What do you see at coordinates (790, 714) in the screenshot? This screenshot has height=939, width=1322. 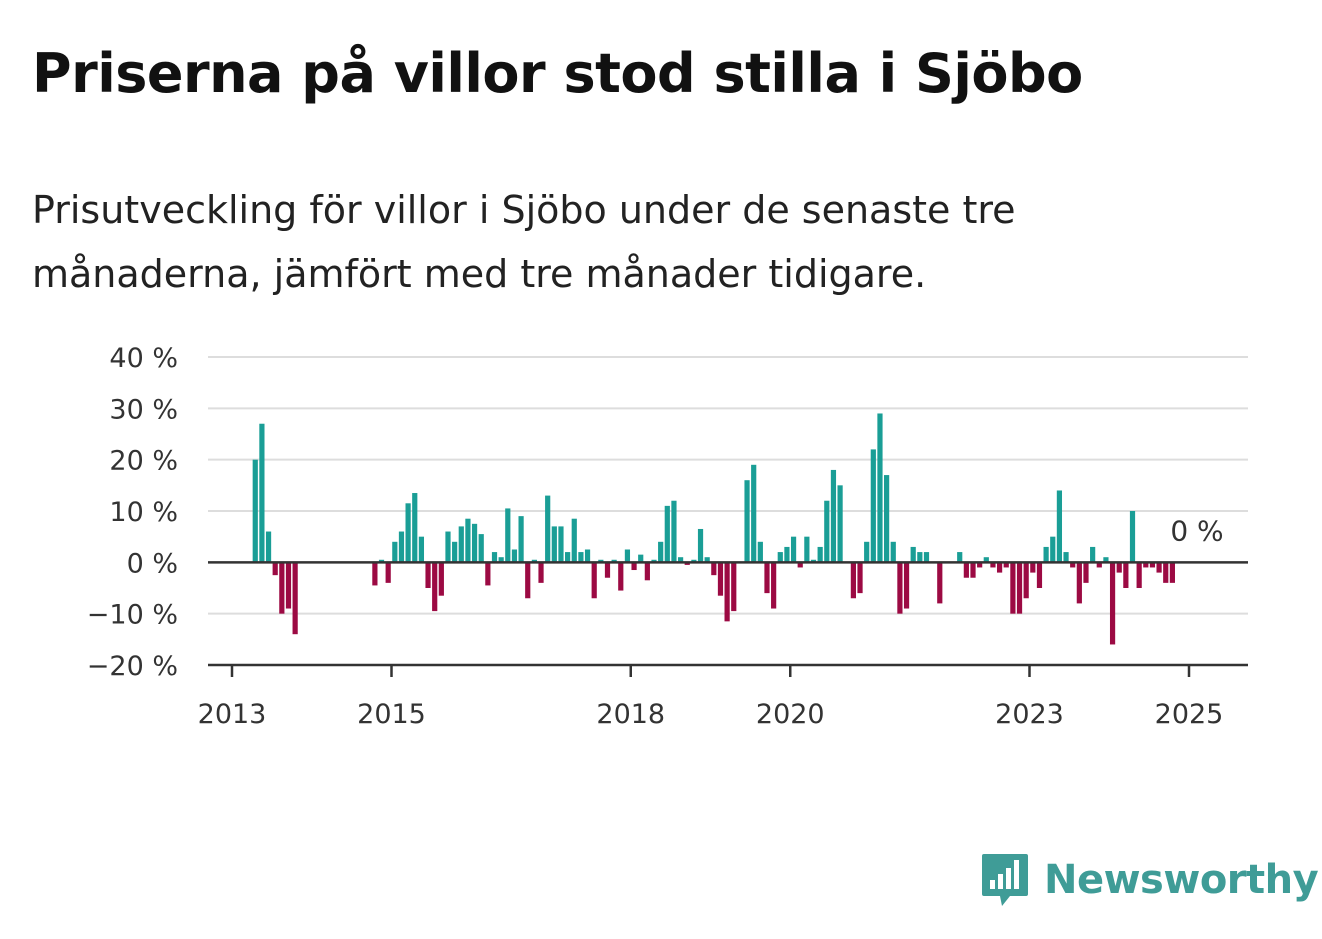 I see `x-tick-label: 2020` at bounding box center [790, 714].